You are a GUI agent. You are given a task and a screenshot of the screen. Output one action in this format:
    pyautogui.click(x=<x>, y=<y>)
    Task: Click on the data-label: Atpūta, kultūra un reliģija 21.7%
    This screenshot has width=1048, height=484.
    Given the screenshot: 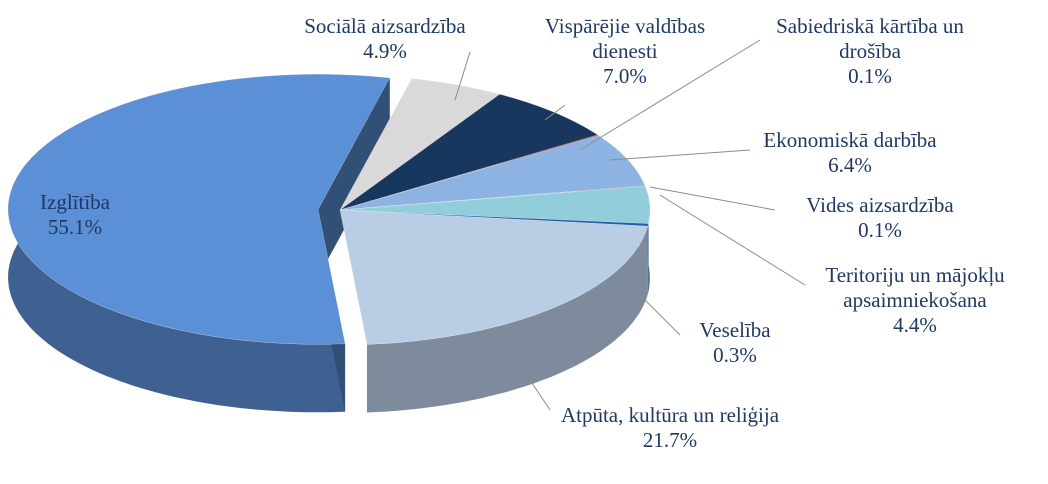 What is the action you would take?
    pyautogui.click(x=670, y=428)
    